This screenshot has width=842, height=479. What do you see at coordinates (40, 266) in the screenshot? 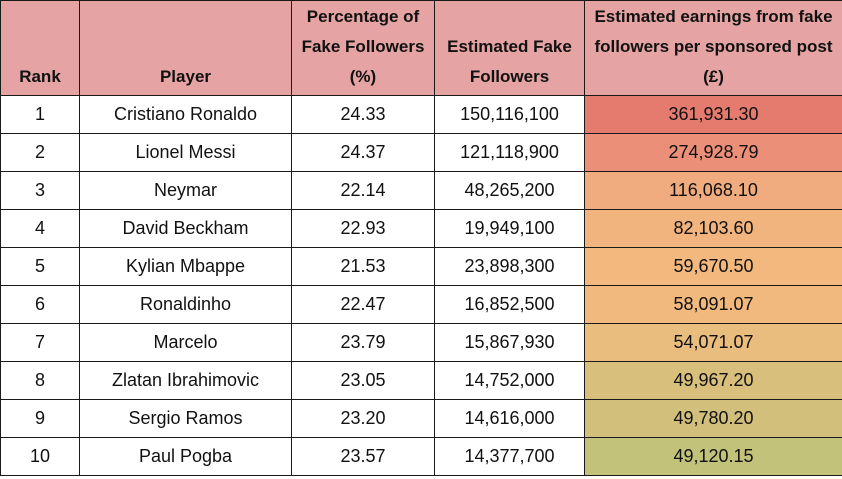
I see `rank-cell: 5` at bounding box center [40, 266].